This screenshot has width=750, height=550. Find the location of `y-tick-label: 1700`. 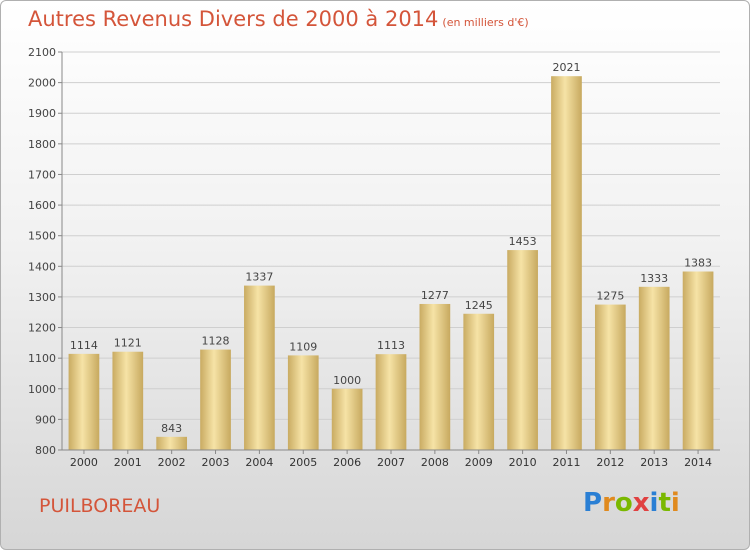

y-tick-label: 1700 is located at coordinates (42, 174).